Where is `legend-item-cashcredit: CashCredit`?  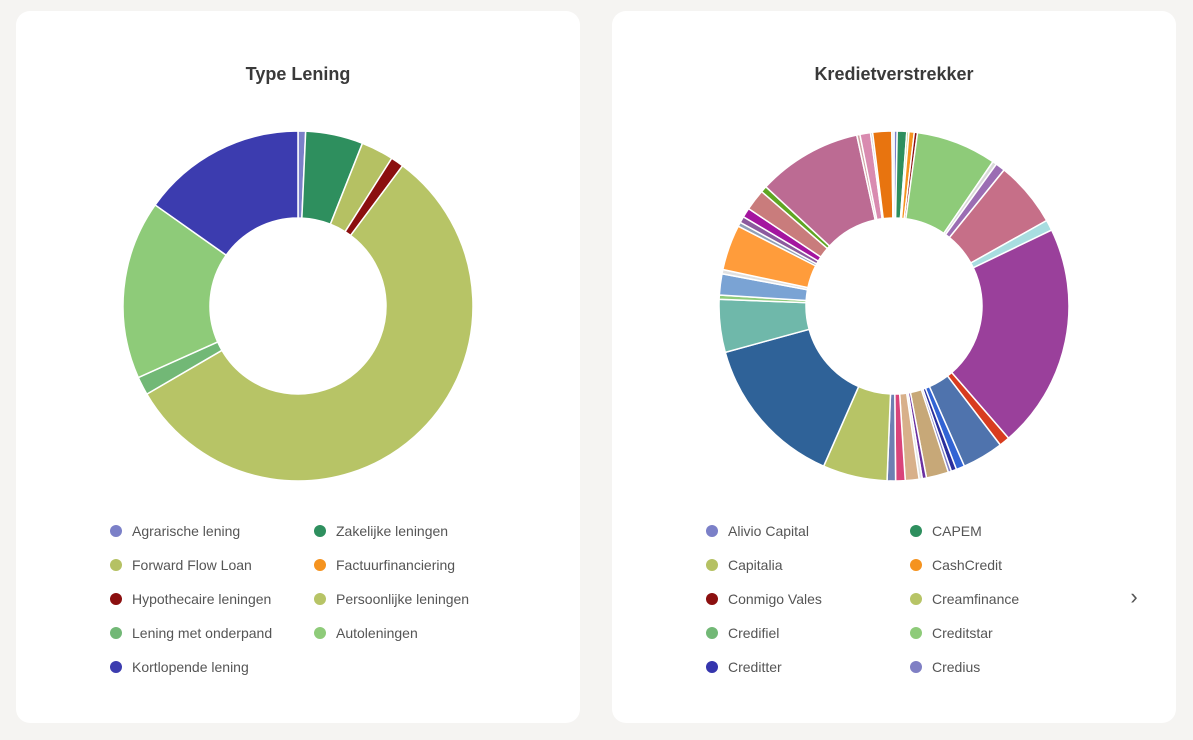 legend-item-cashcredit: CashCredit is located at coordinates (956, 565).